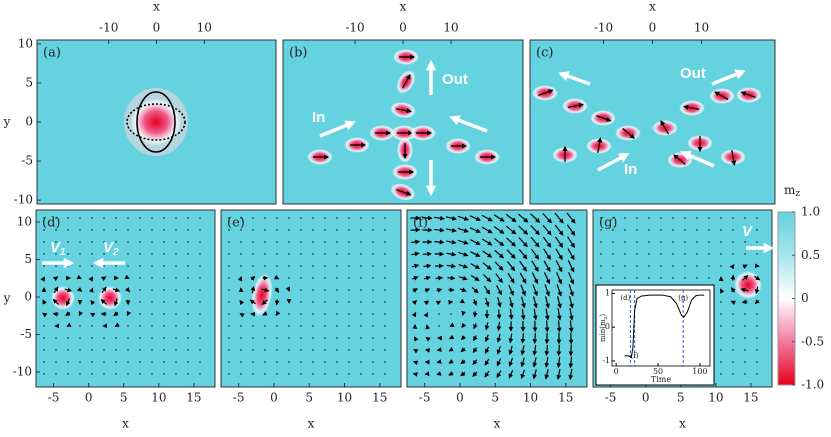  Describe the element at coordinates (810, 212) in the screenshot. I see `colorbar-tick-label: 1.0` at that location.